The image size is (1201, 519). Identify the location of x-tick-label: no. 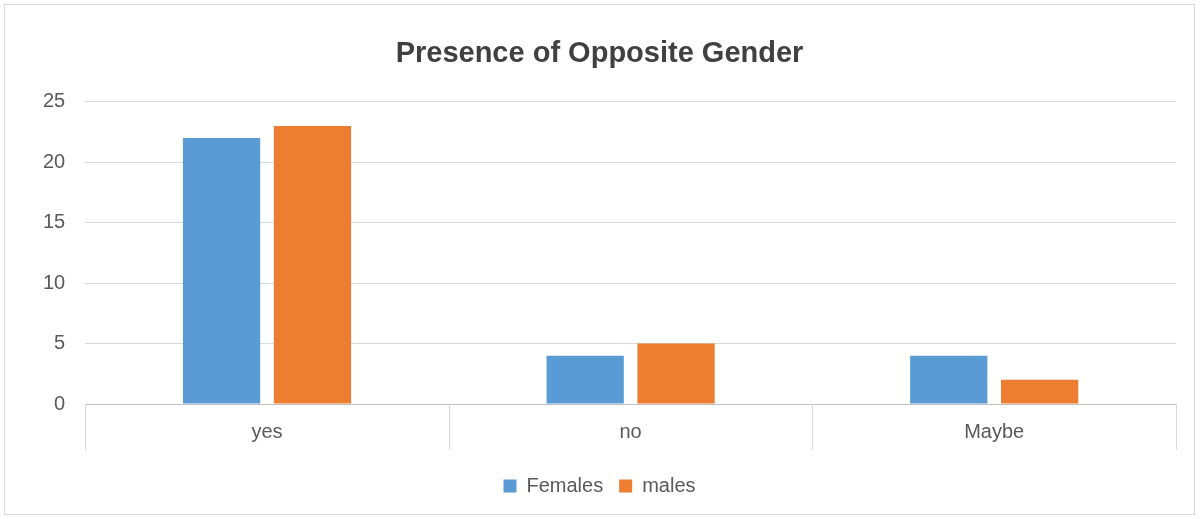
(630, 430).